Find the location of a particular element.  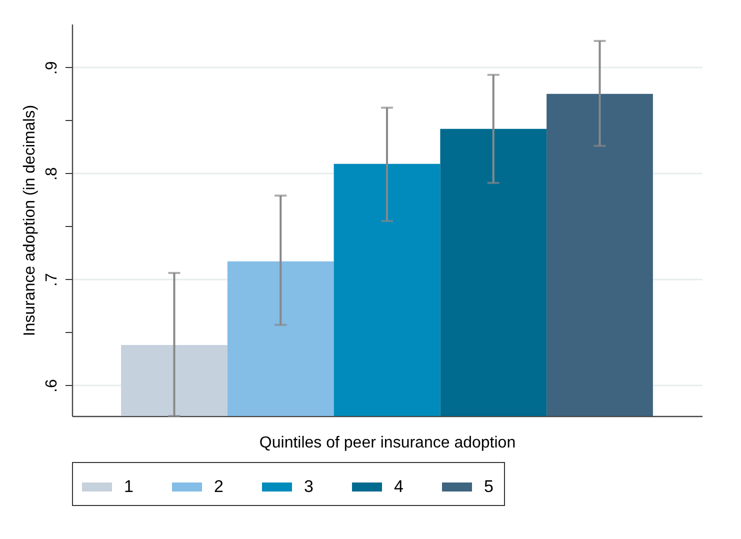

x-axis-title: Quintiles of peer insurance adoption is located at coordinates (387, 443).